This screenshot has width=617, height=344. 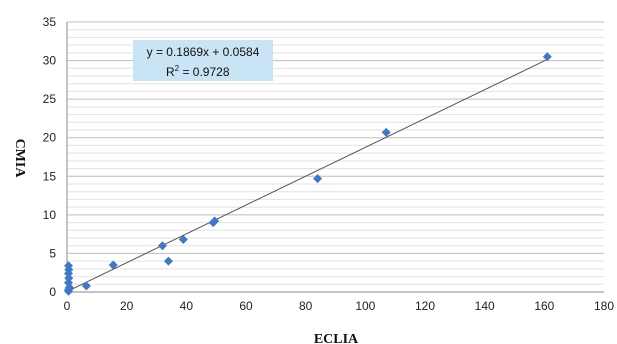 What do you see at coordinates (50, 176) in the screenshot?
I see `y-tick-label: 15` at bounding box center [50, 176].